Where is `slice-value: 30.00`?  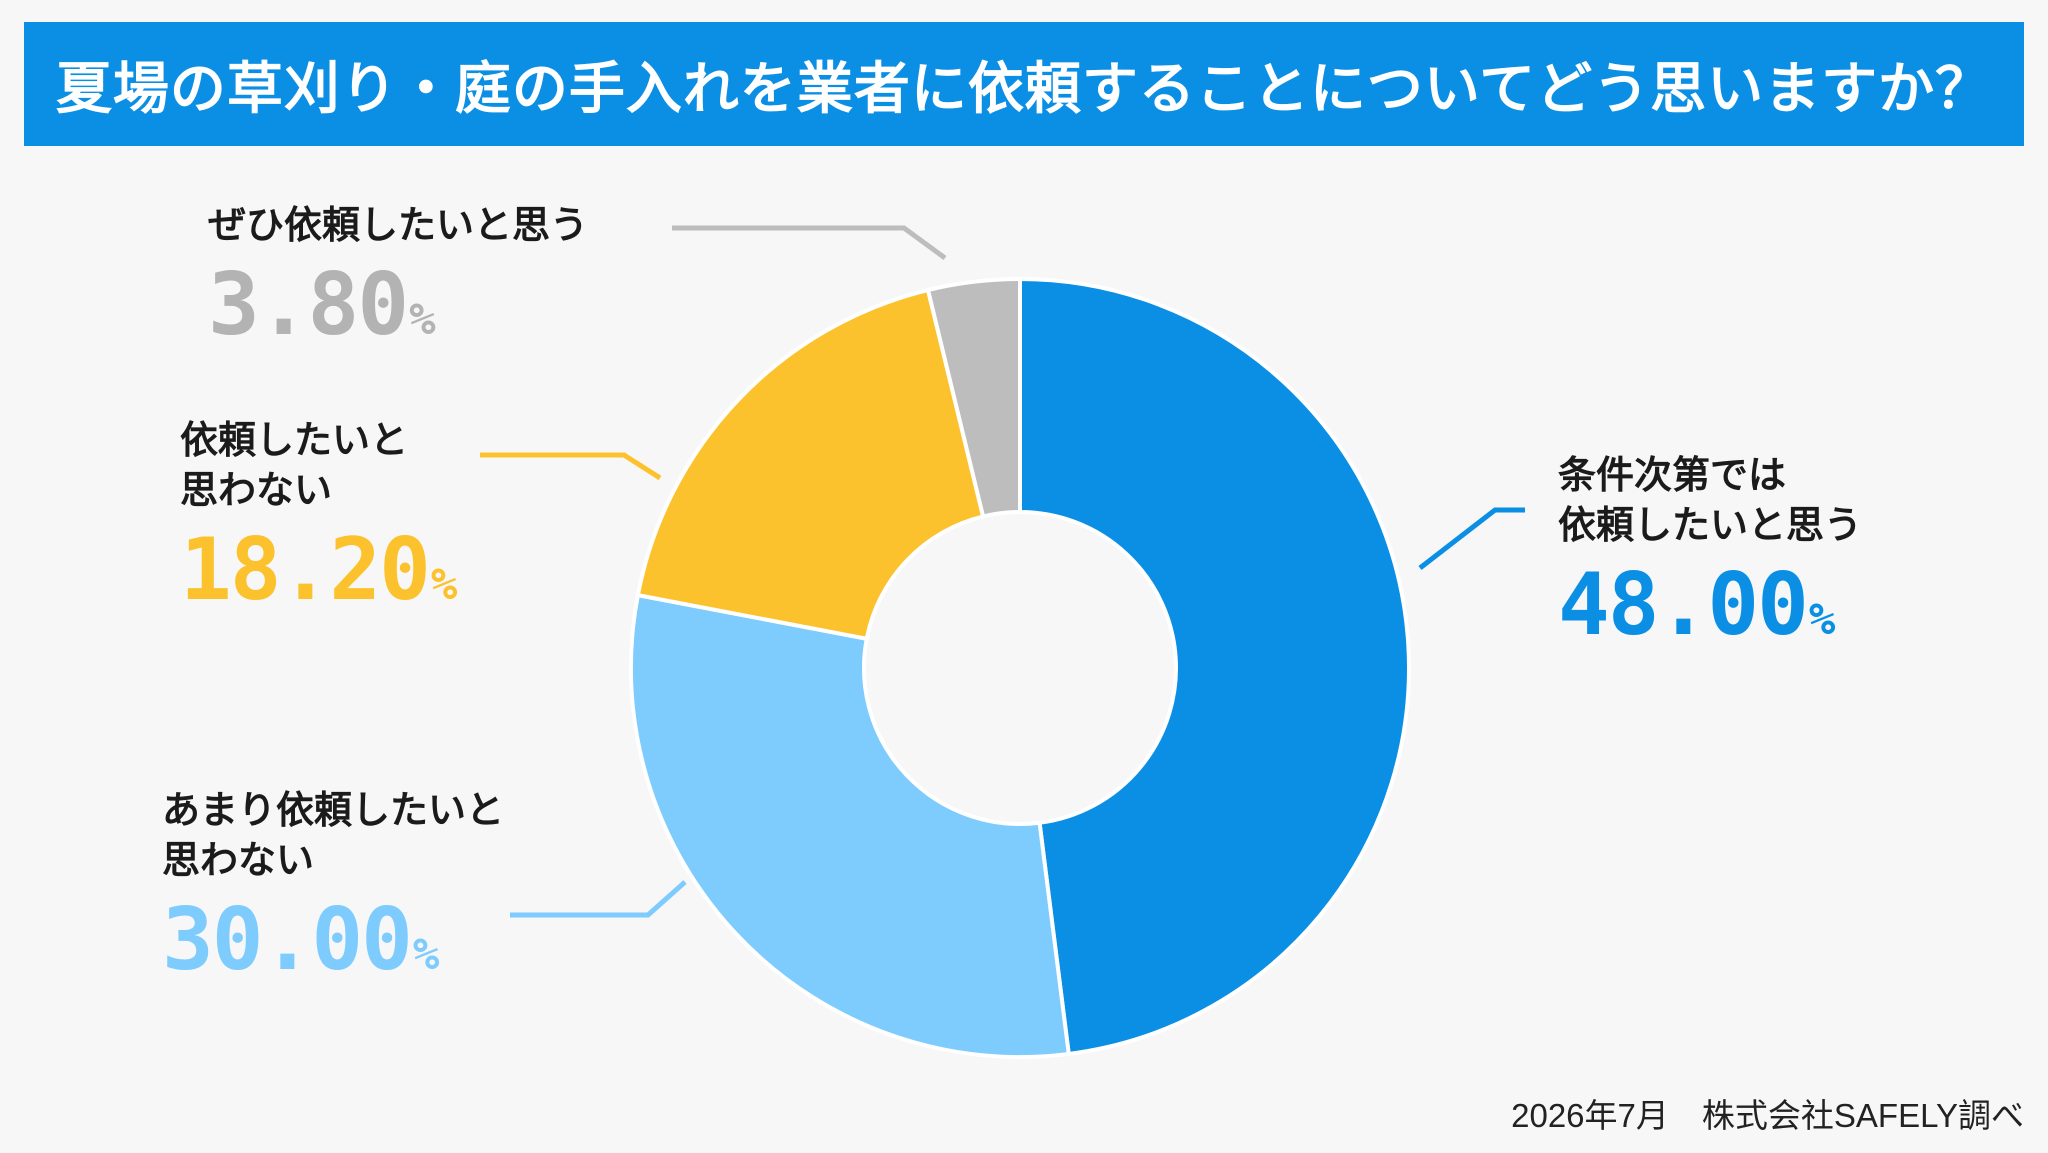 slice-value: 30.00 is located at coordinates (287, 940).